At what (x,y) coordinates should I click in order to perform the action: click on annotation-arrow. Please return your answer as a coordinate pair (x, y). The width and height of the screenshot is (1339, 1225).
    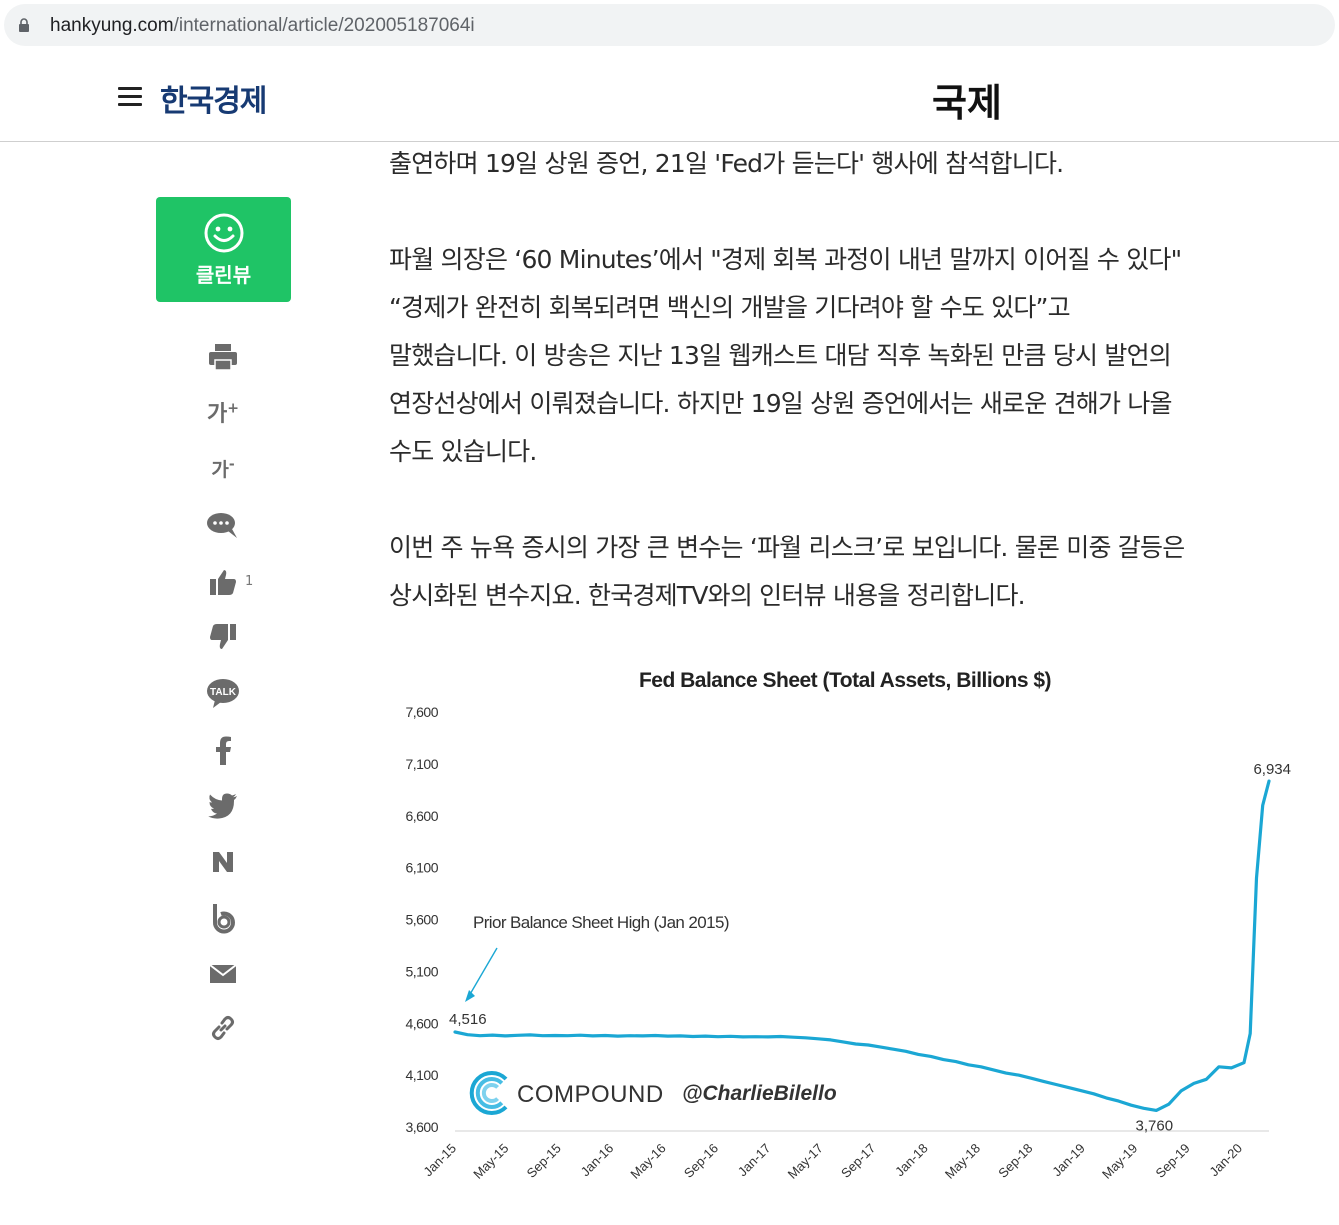
    Looking at the image, I should click on (483, 972).